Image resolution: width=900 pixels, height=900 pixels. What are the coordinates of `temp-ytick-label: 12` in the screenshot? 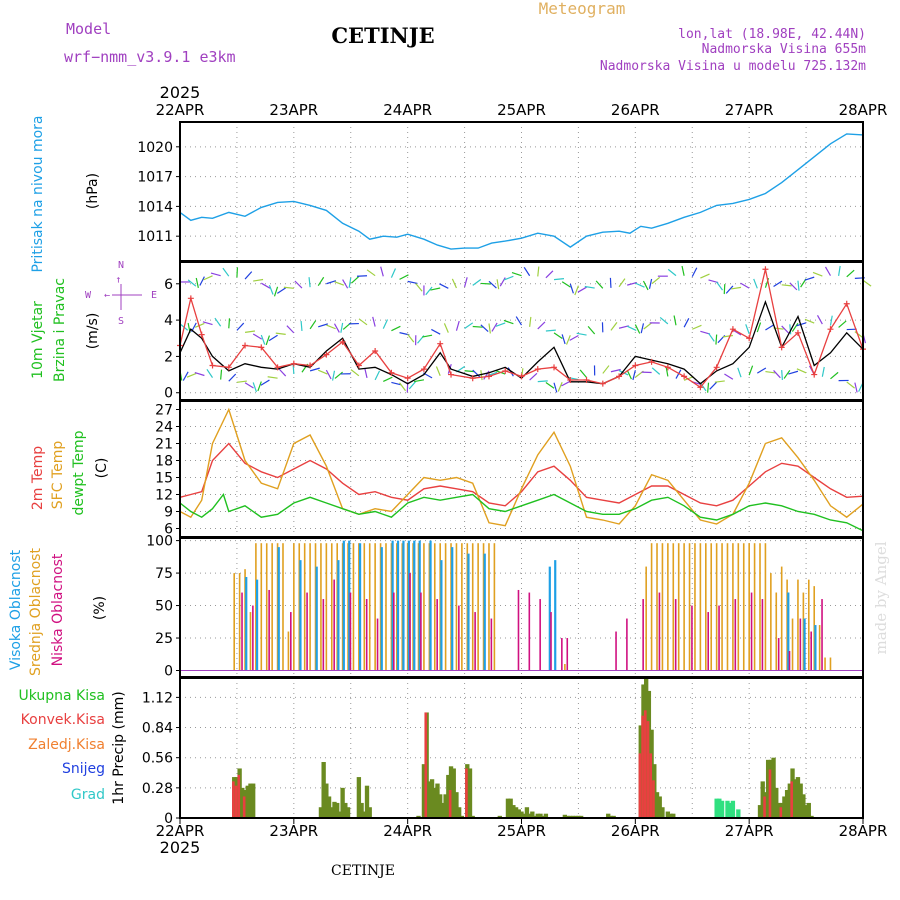 It's located at (164, 496).